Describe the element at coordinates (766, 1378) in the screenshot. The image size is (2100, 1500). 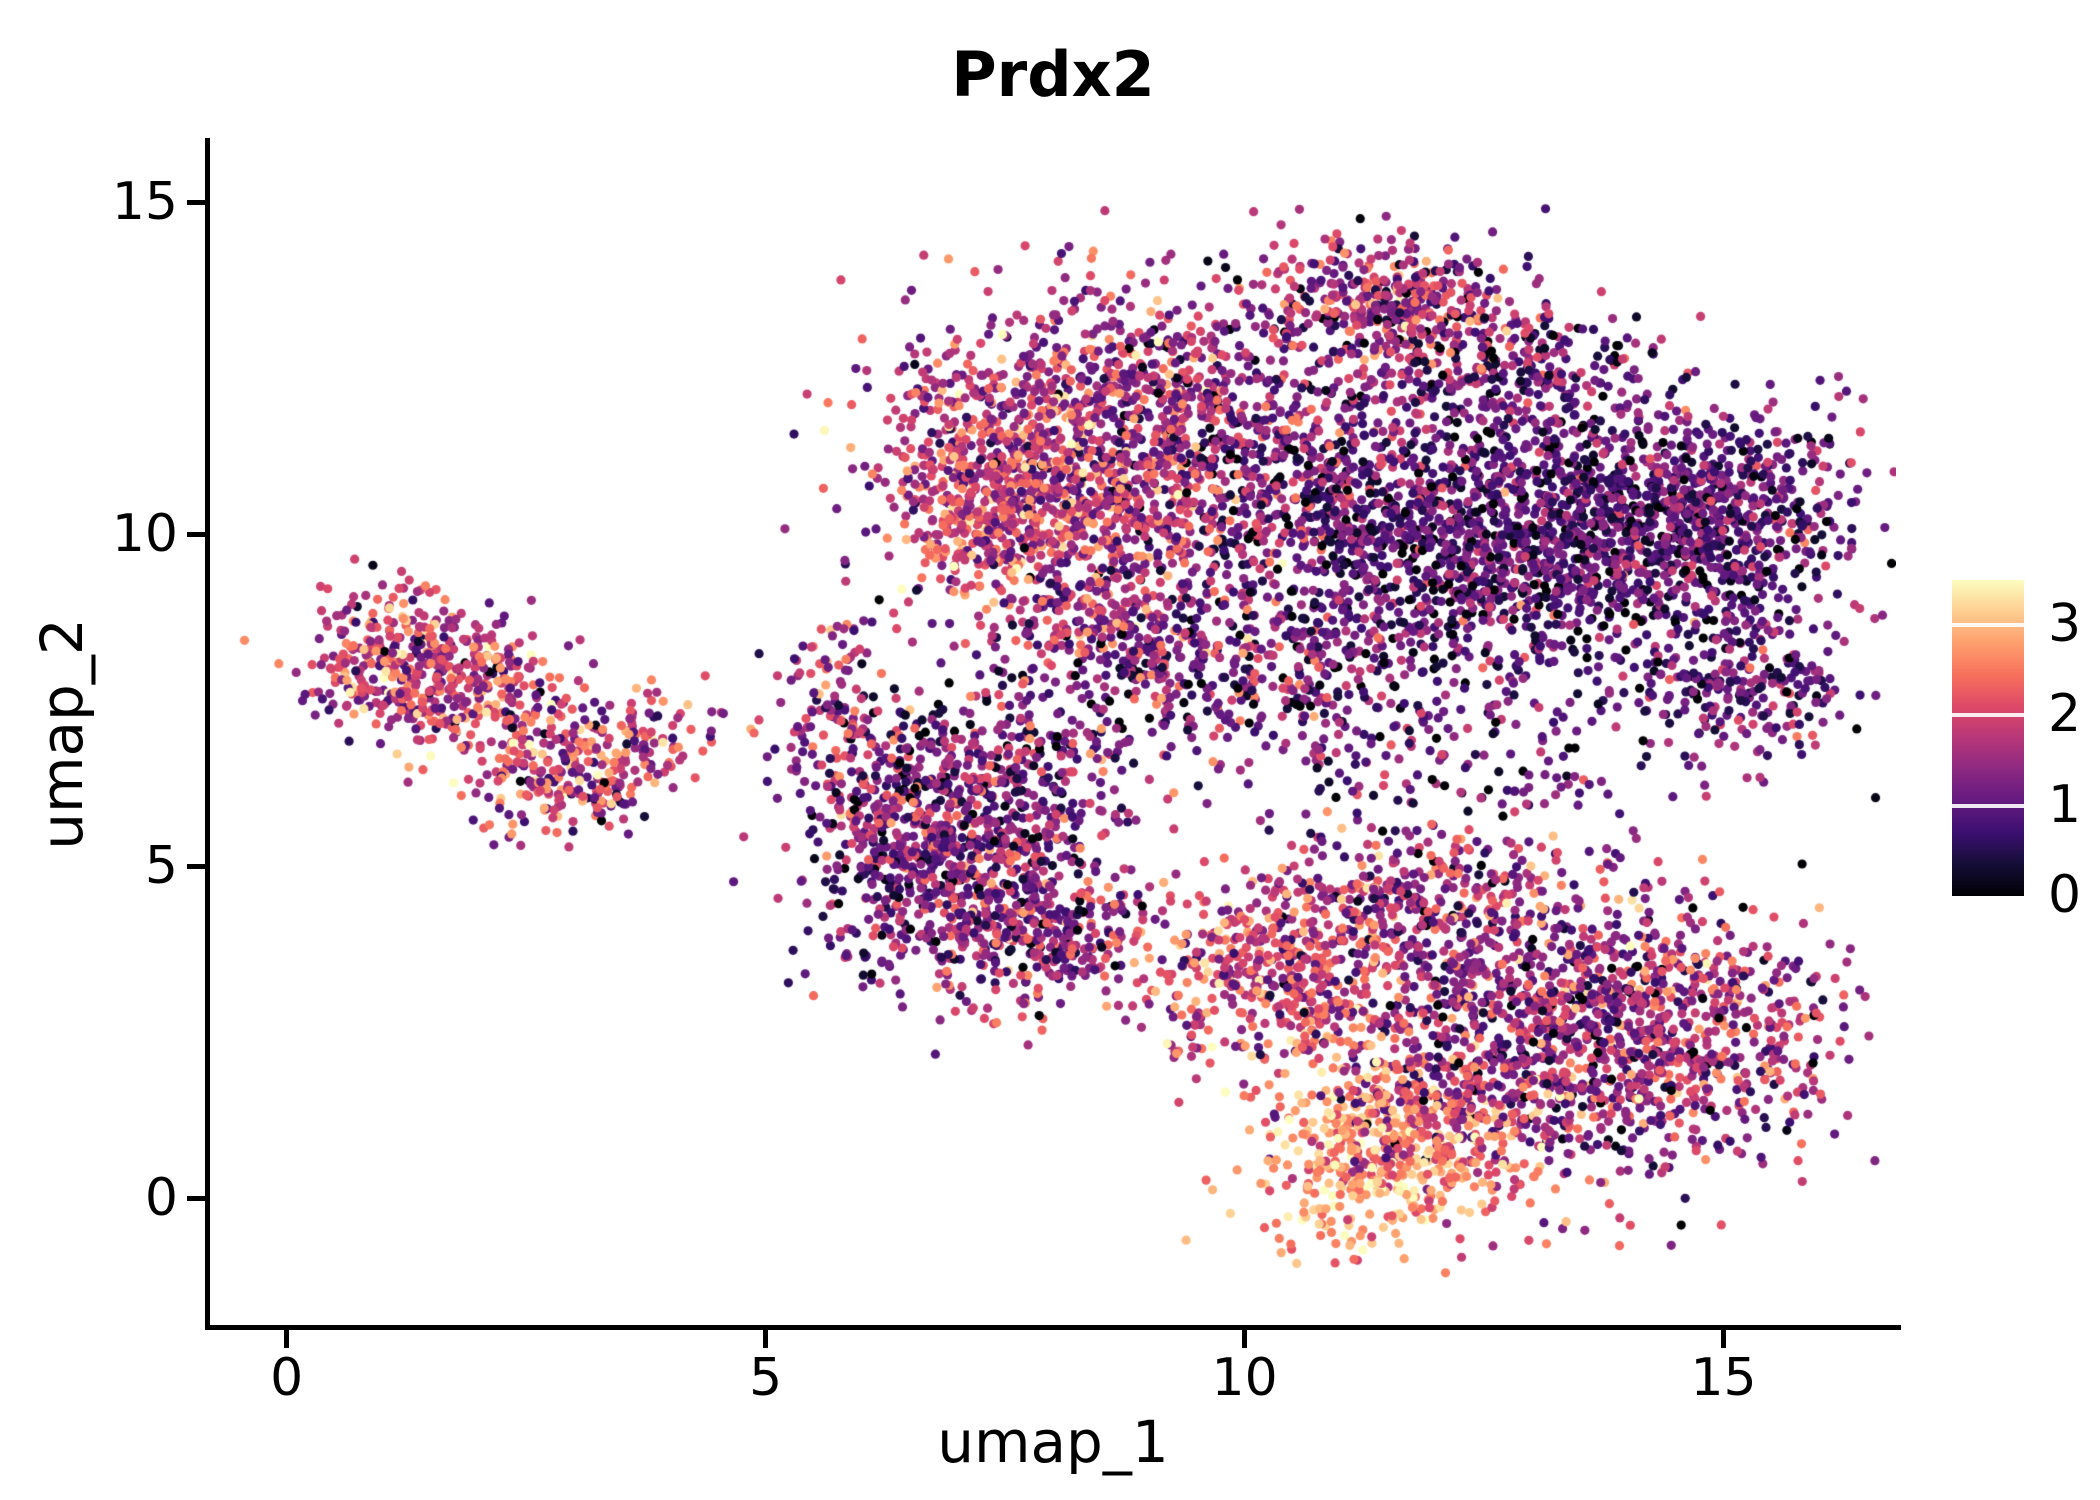
I see `x-tick-label: 5` at that location.